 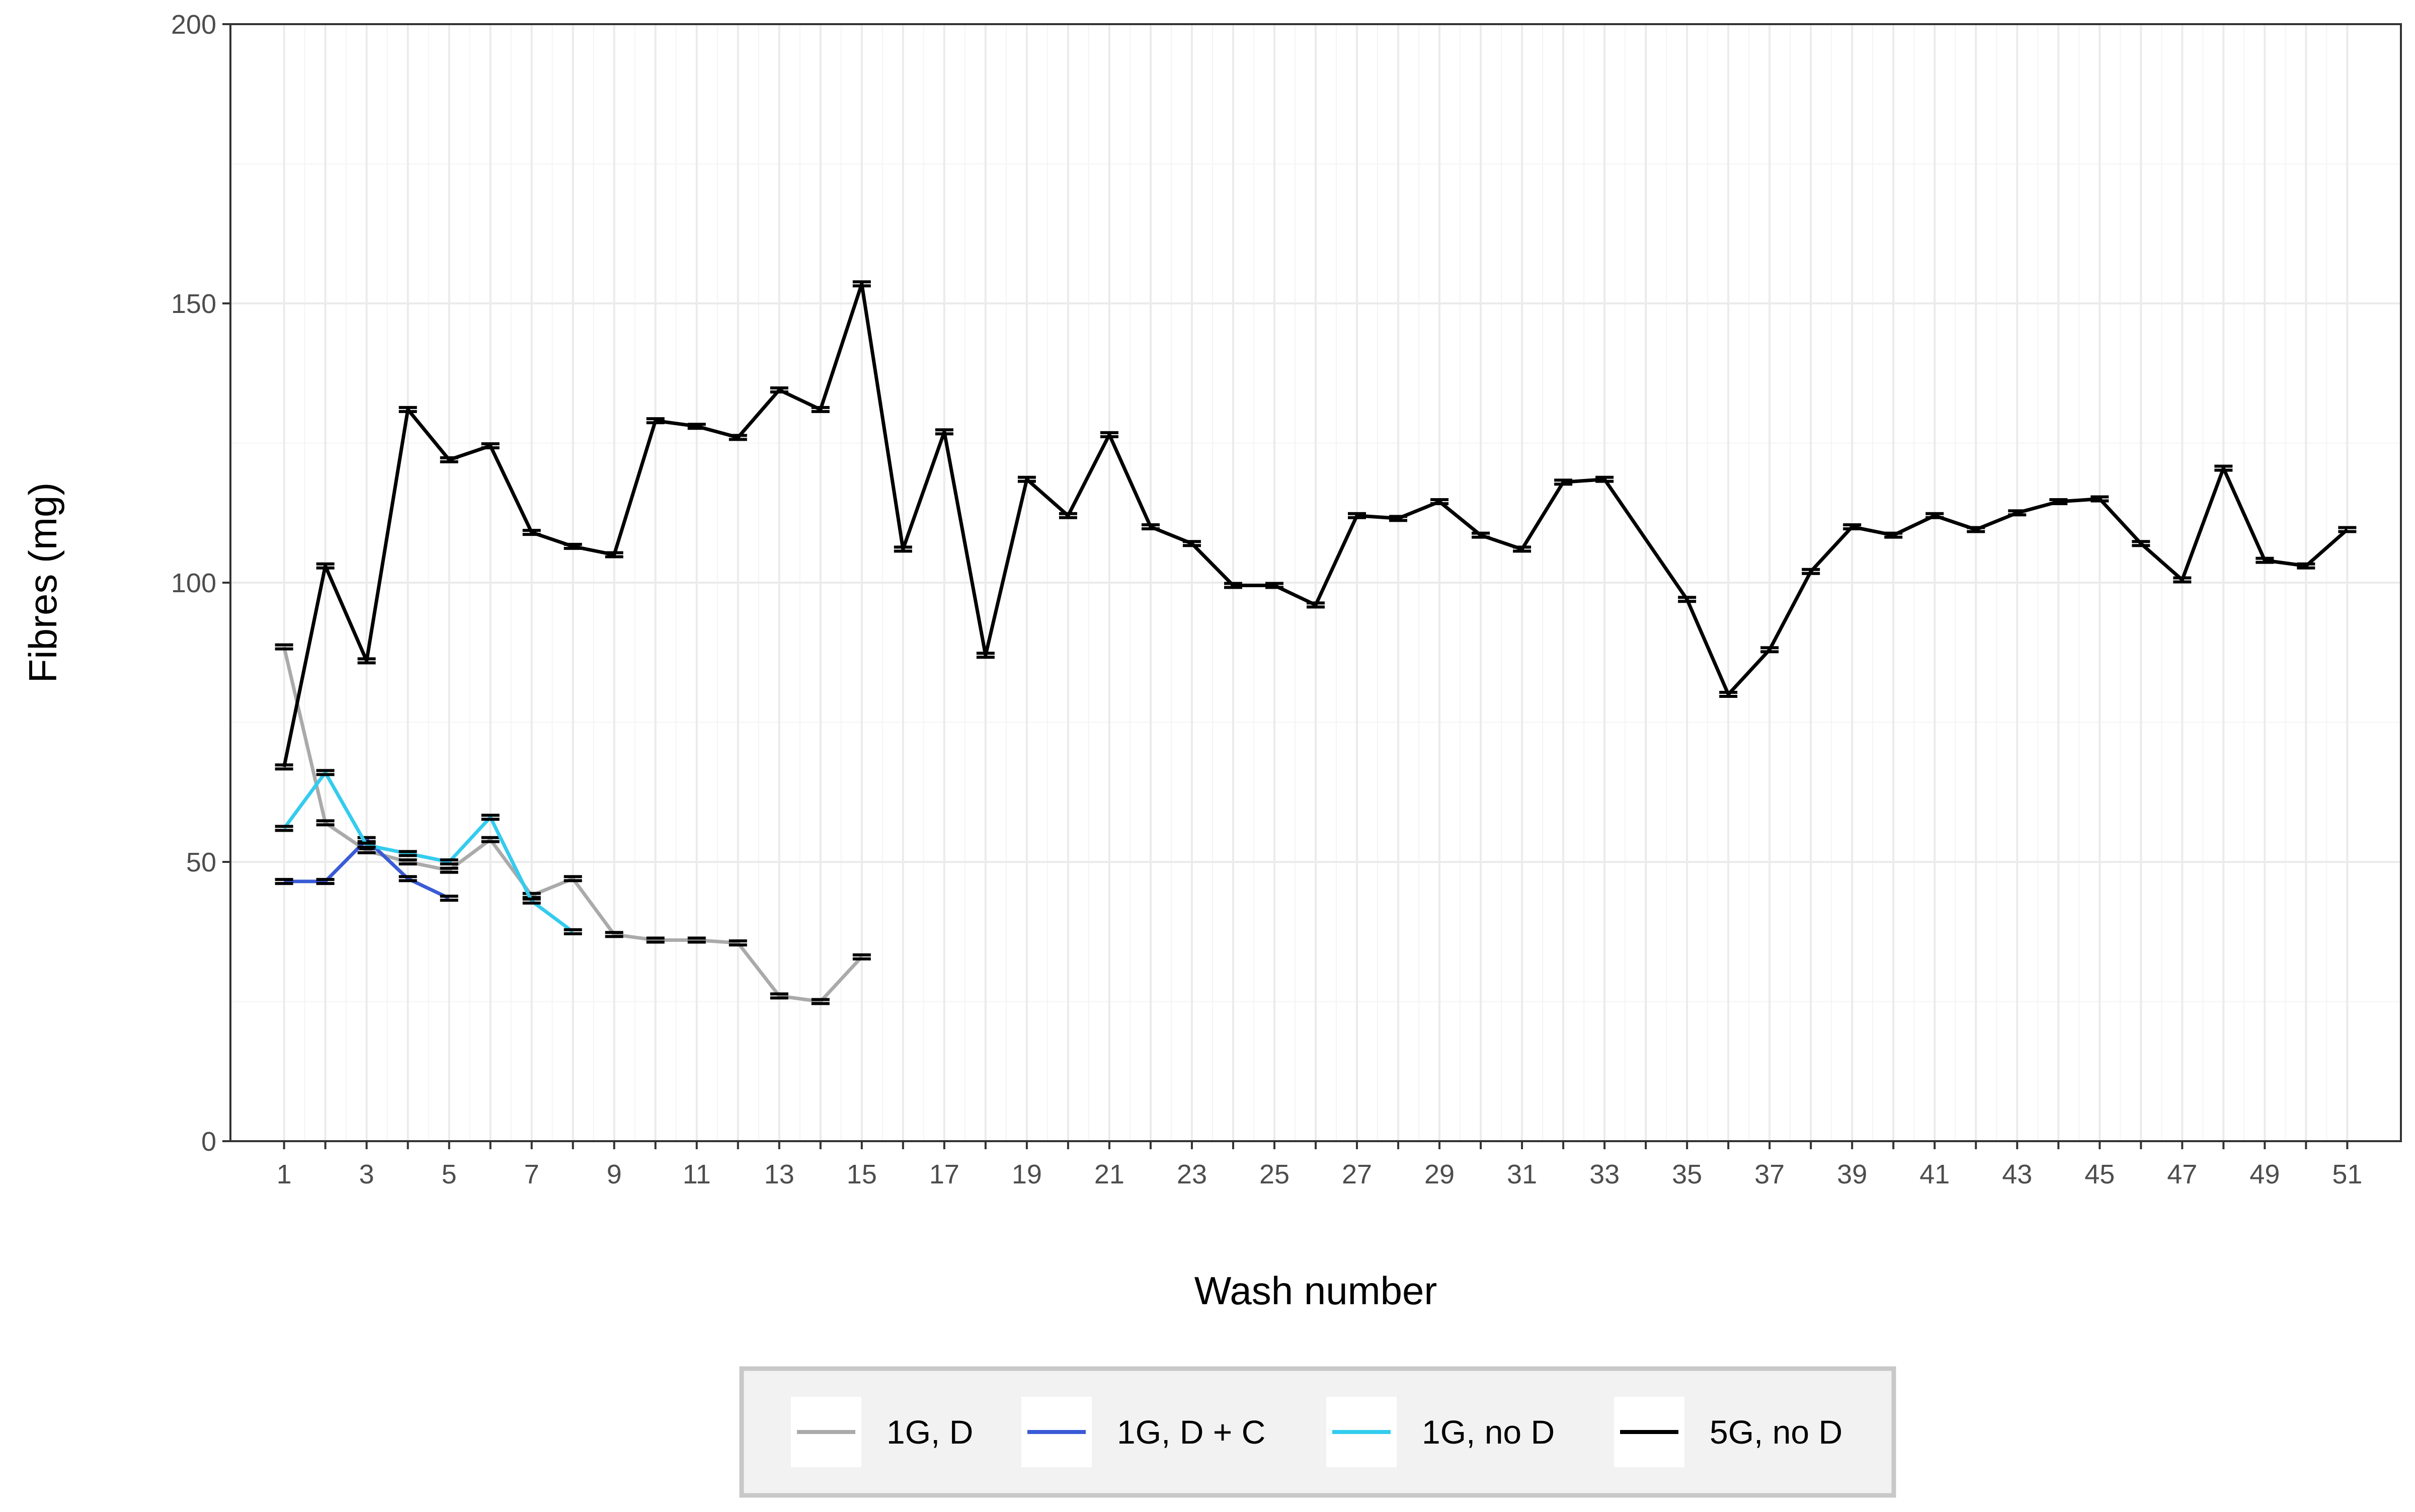 I want to click on legend-label: 5G, no D, so click(x=1776, y=1432).